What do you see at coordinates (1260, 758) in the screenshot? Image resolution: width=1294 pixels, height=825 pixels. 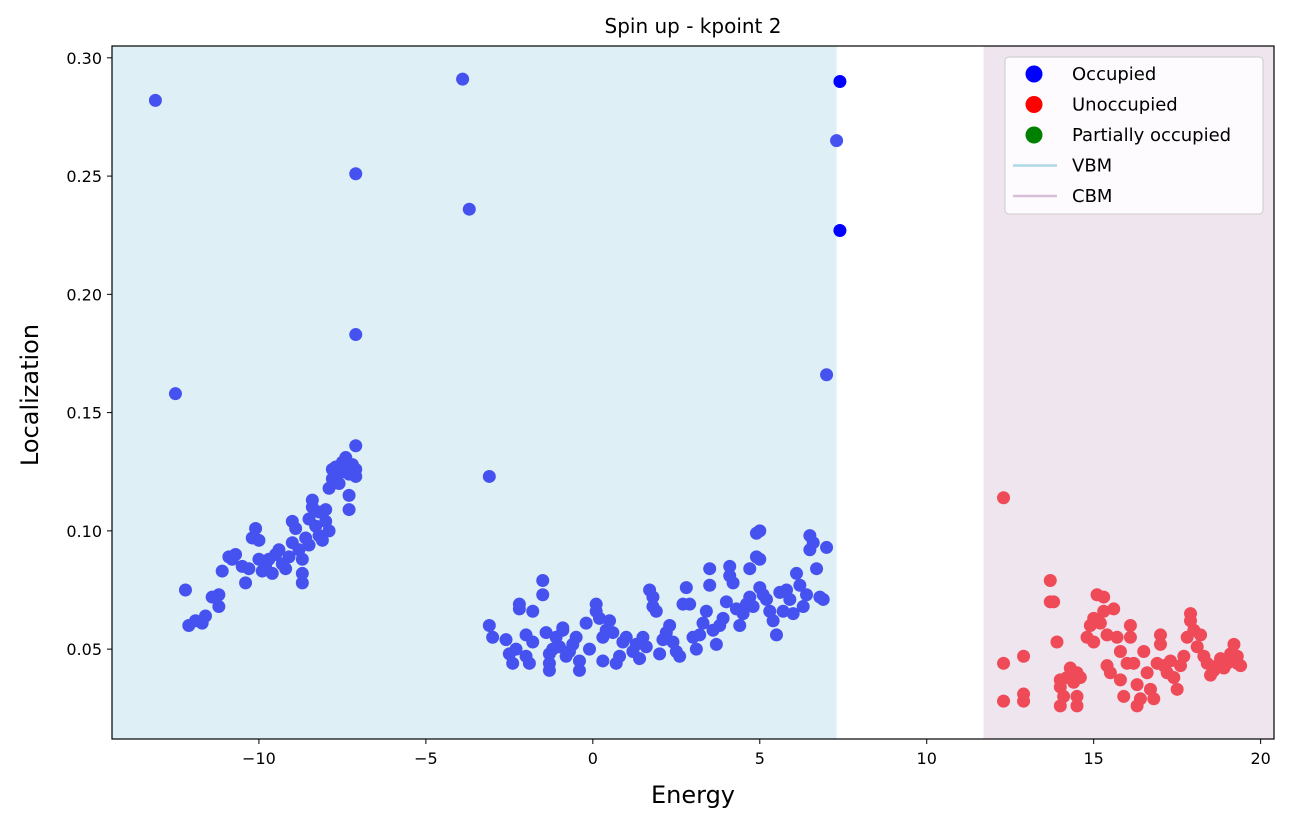 I see `x-tick-label: 20` at bounding box center [1260, 758].